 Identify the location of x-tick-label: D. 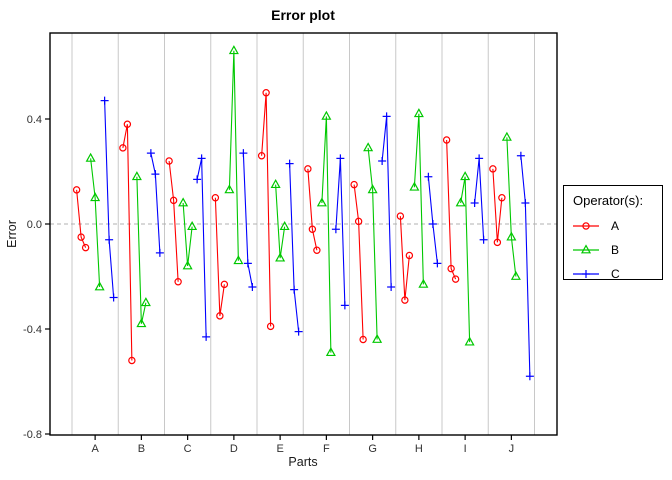
(234, 449).